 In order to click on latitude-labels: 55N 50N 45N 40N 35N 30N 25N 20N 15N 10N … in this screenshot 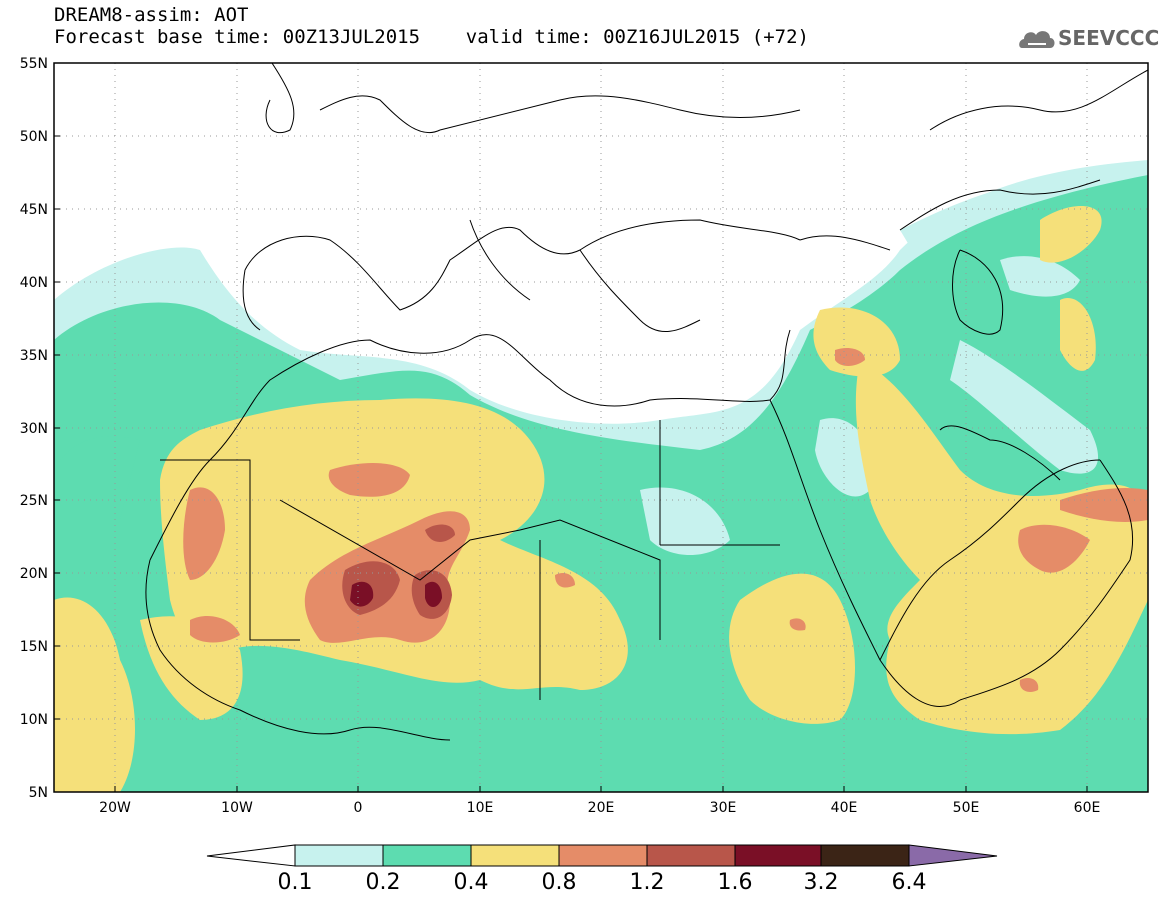, I will do `click(34, 428)`.